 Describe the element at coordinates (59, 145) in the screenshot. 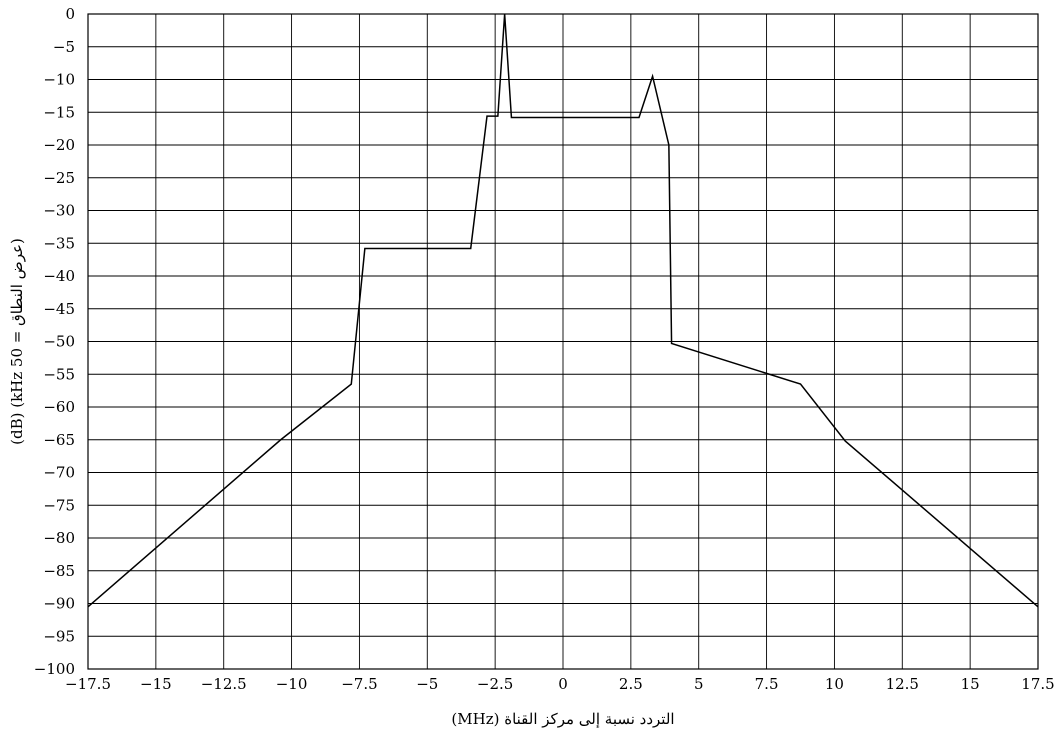

I see `y-tick-label: −20` at that location.